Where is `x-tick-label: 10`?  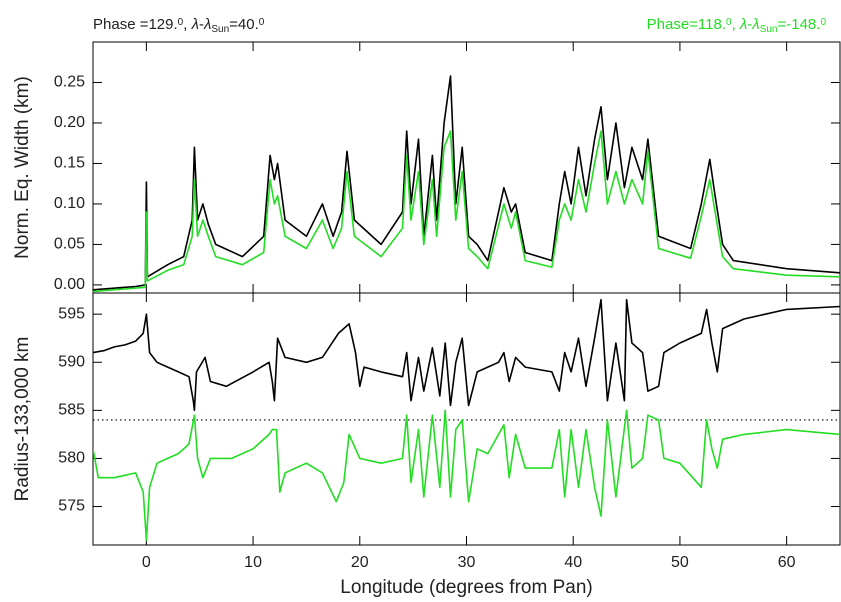 x-tick-label: 10 is located at coordinates (253, 562).